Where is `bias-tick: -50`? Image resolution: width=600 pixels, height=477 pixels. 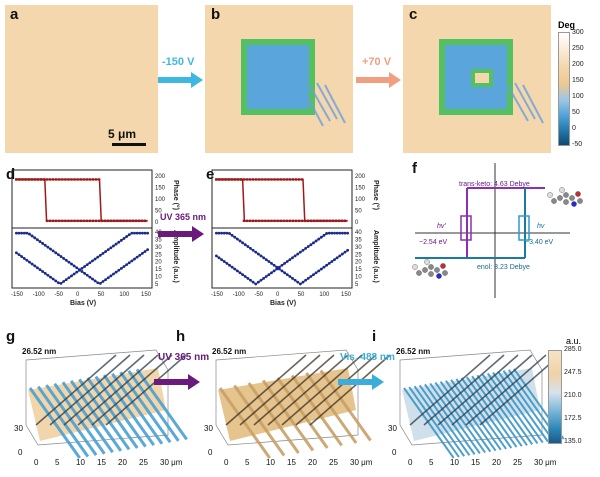
bias-tick: -50 is located at coordinates (258, 295).